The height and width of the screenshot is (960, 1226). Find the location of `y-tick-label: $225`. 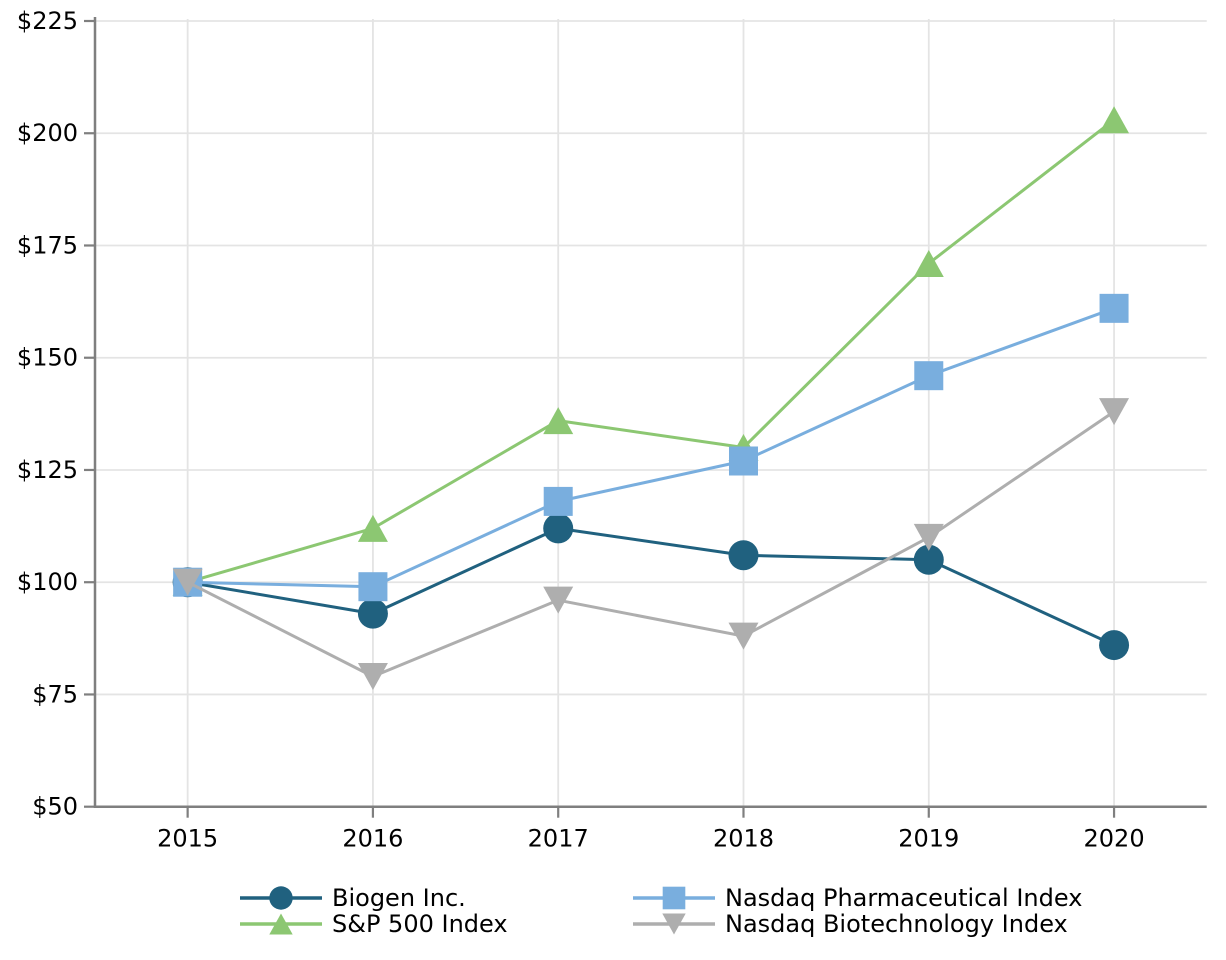

y-tick-label: $225 is located at coordinates (47, 21).